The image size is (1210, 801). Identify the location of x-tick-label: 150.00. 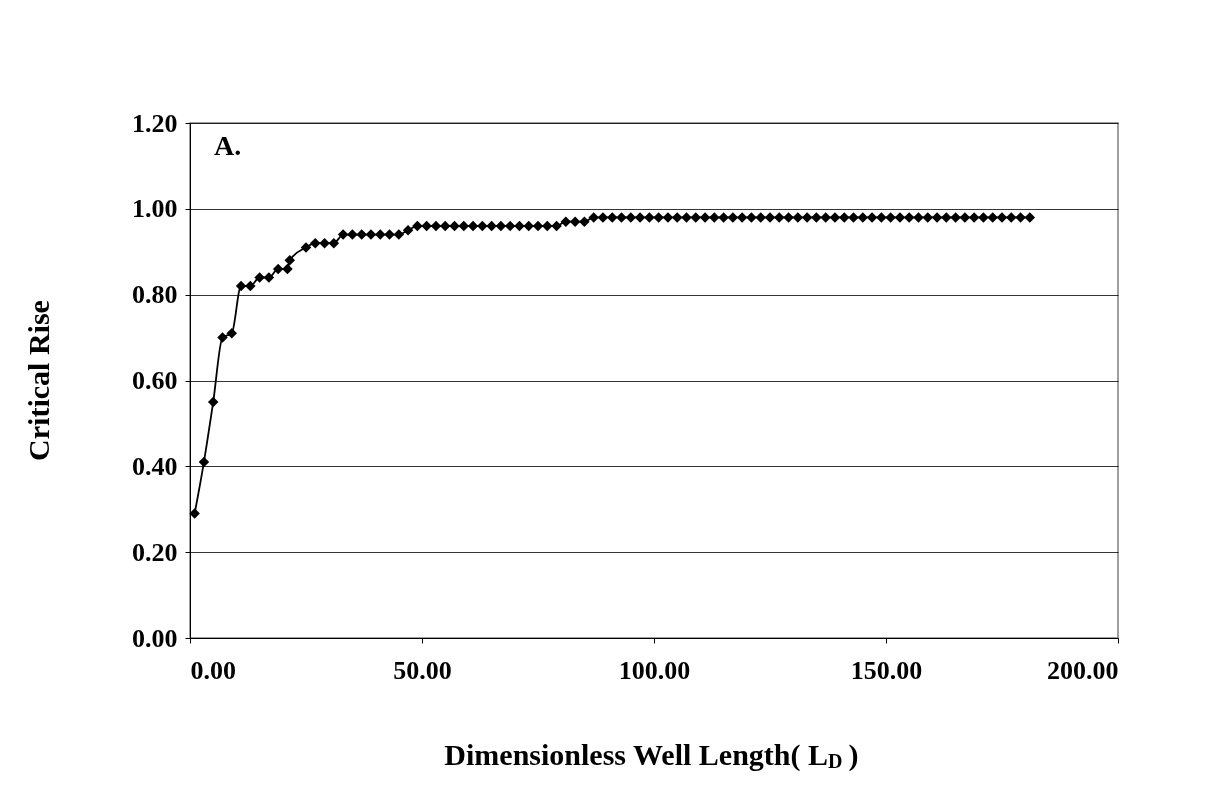
(886, 670).